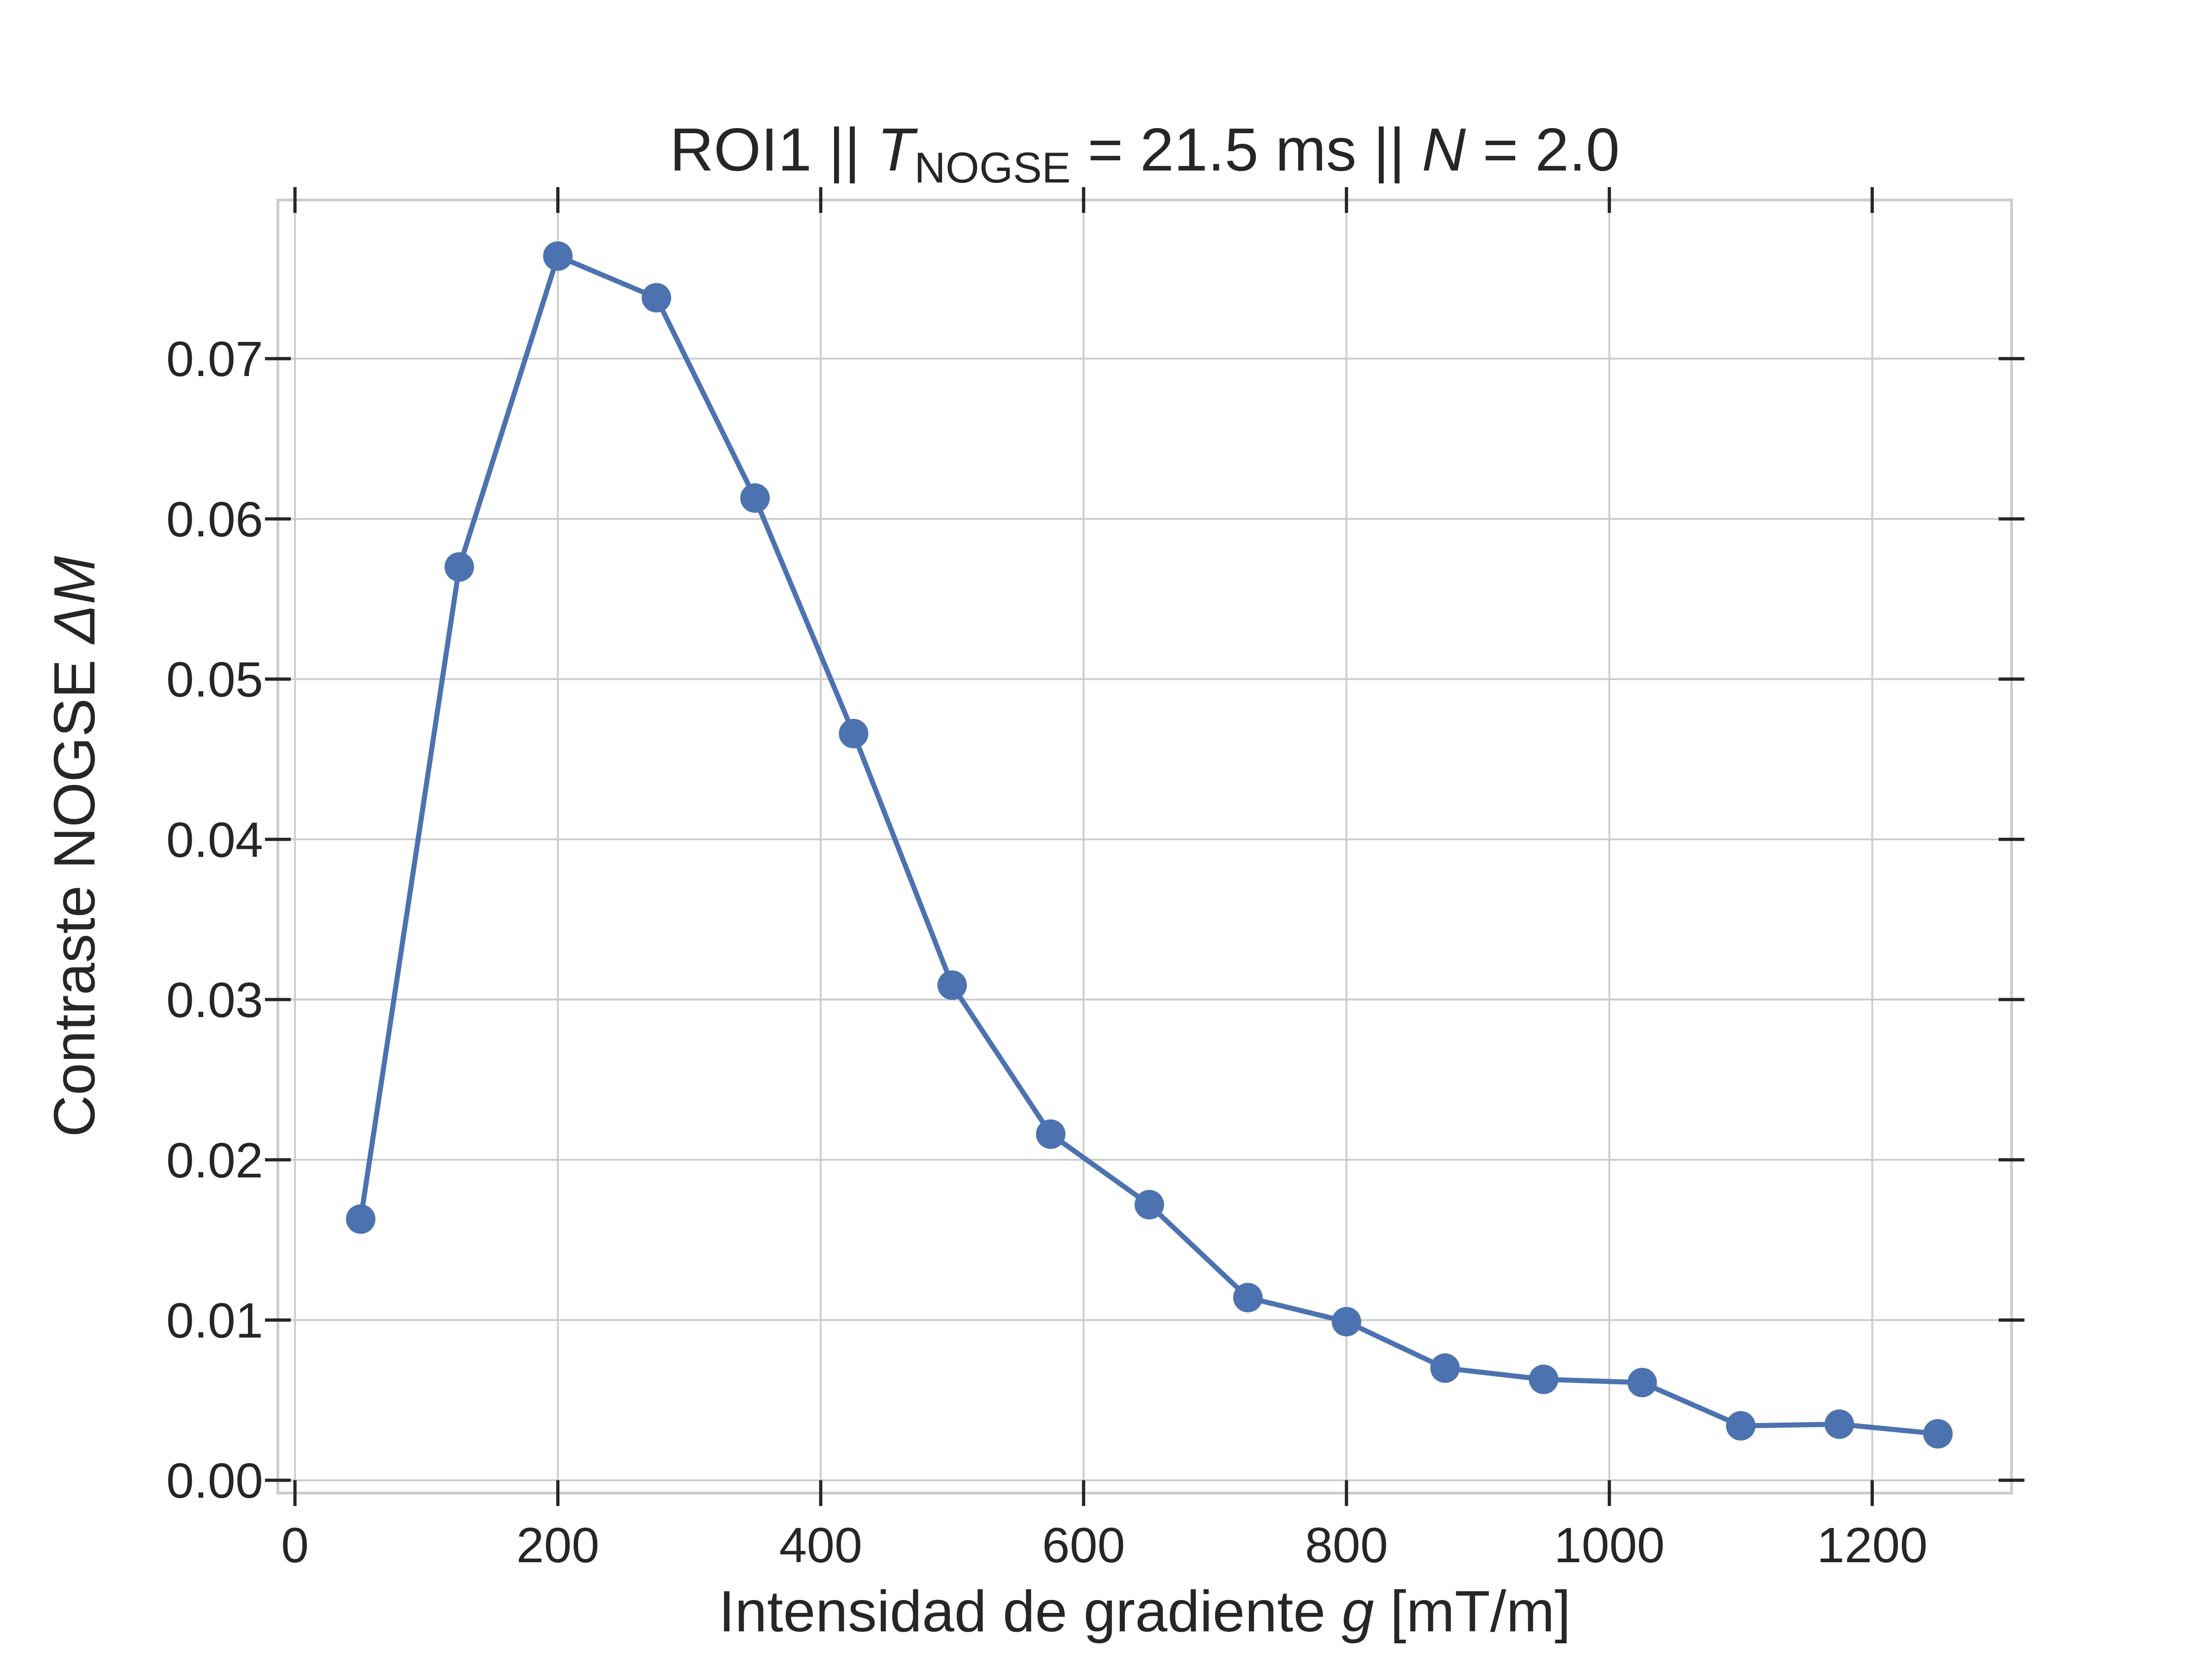  What do you see at coordinates (1083, 1545) in the screenshot?
I see `x-tick-label: 600` at bounding box center [1083, 1545].